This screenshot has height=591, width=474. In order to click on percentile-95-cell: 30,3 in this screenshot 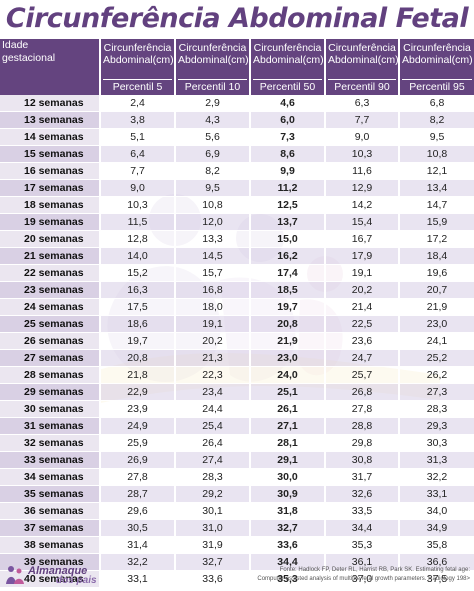, I will do `click(436, 443)`.